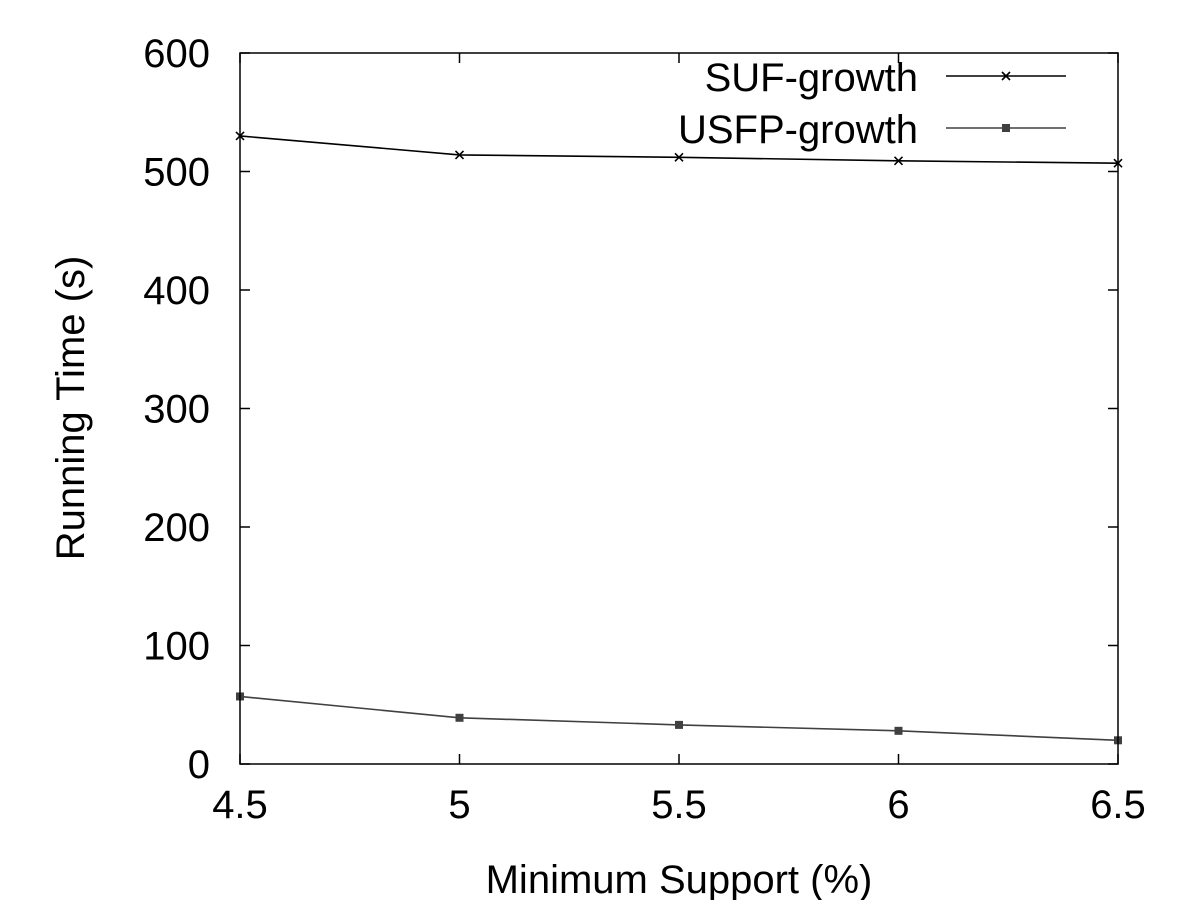 Image resolution: width=1200 pixels, height=900 pixels. What do you see at coordinates (176, 291) in the screenshot?
I see `y-tick-label: 400` at bounding box center [176, 291].